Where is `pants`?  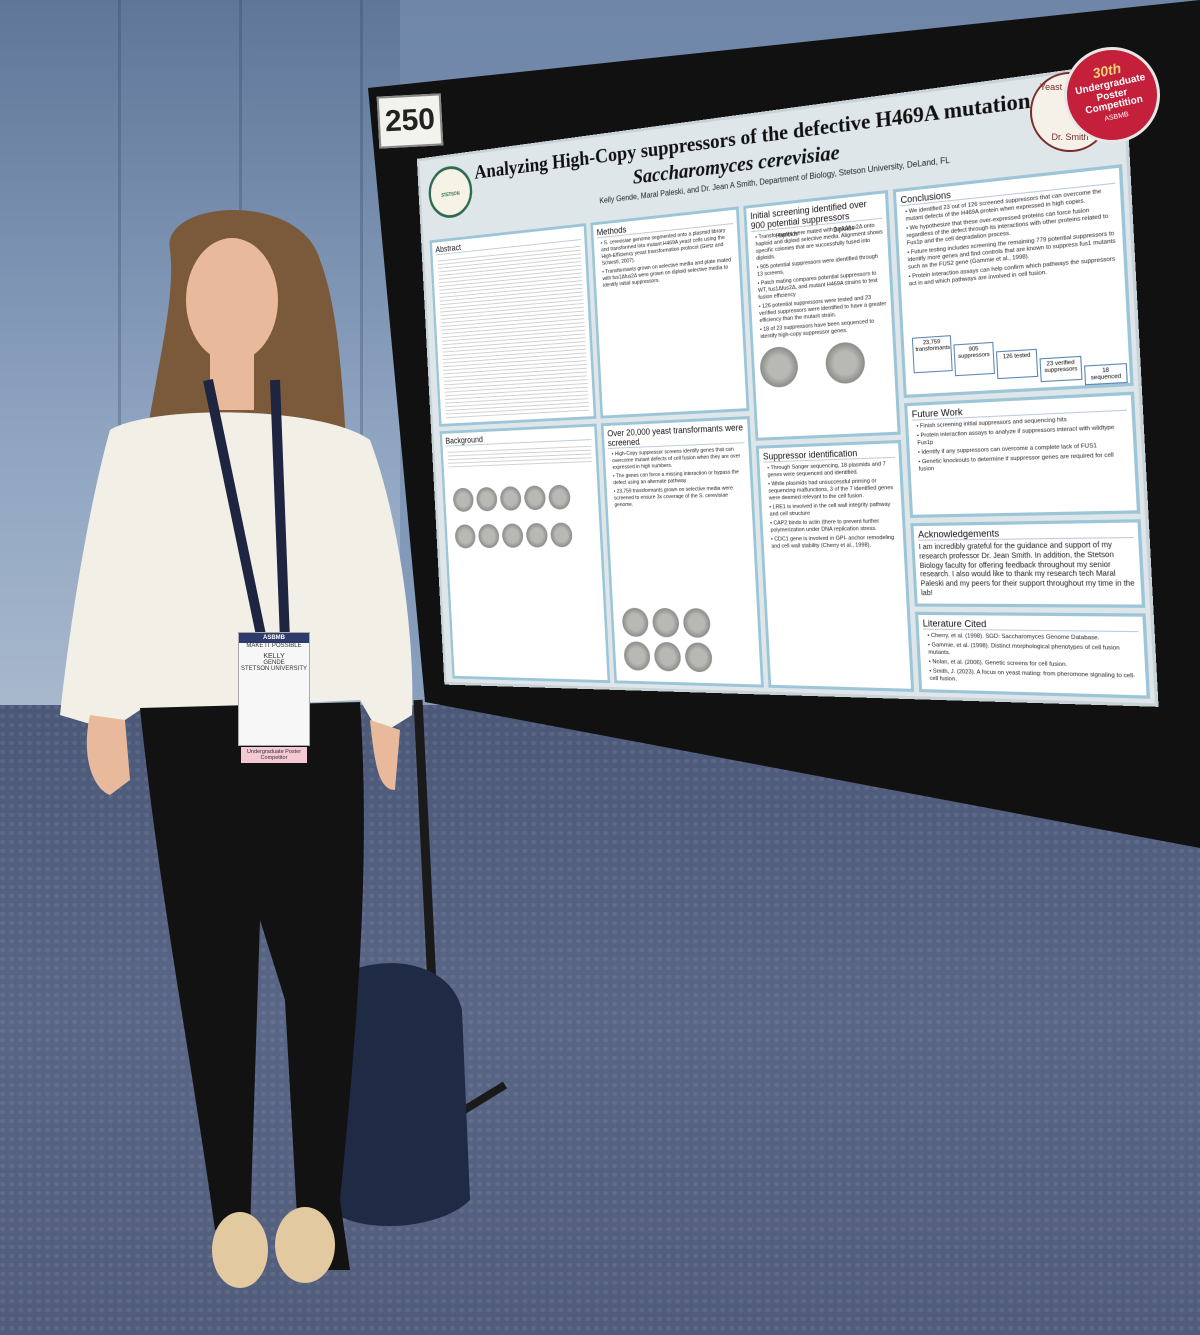 pants is located at coordinates (252, 986).